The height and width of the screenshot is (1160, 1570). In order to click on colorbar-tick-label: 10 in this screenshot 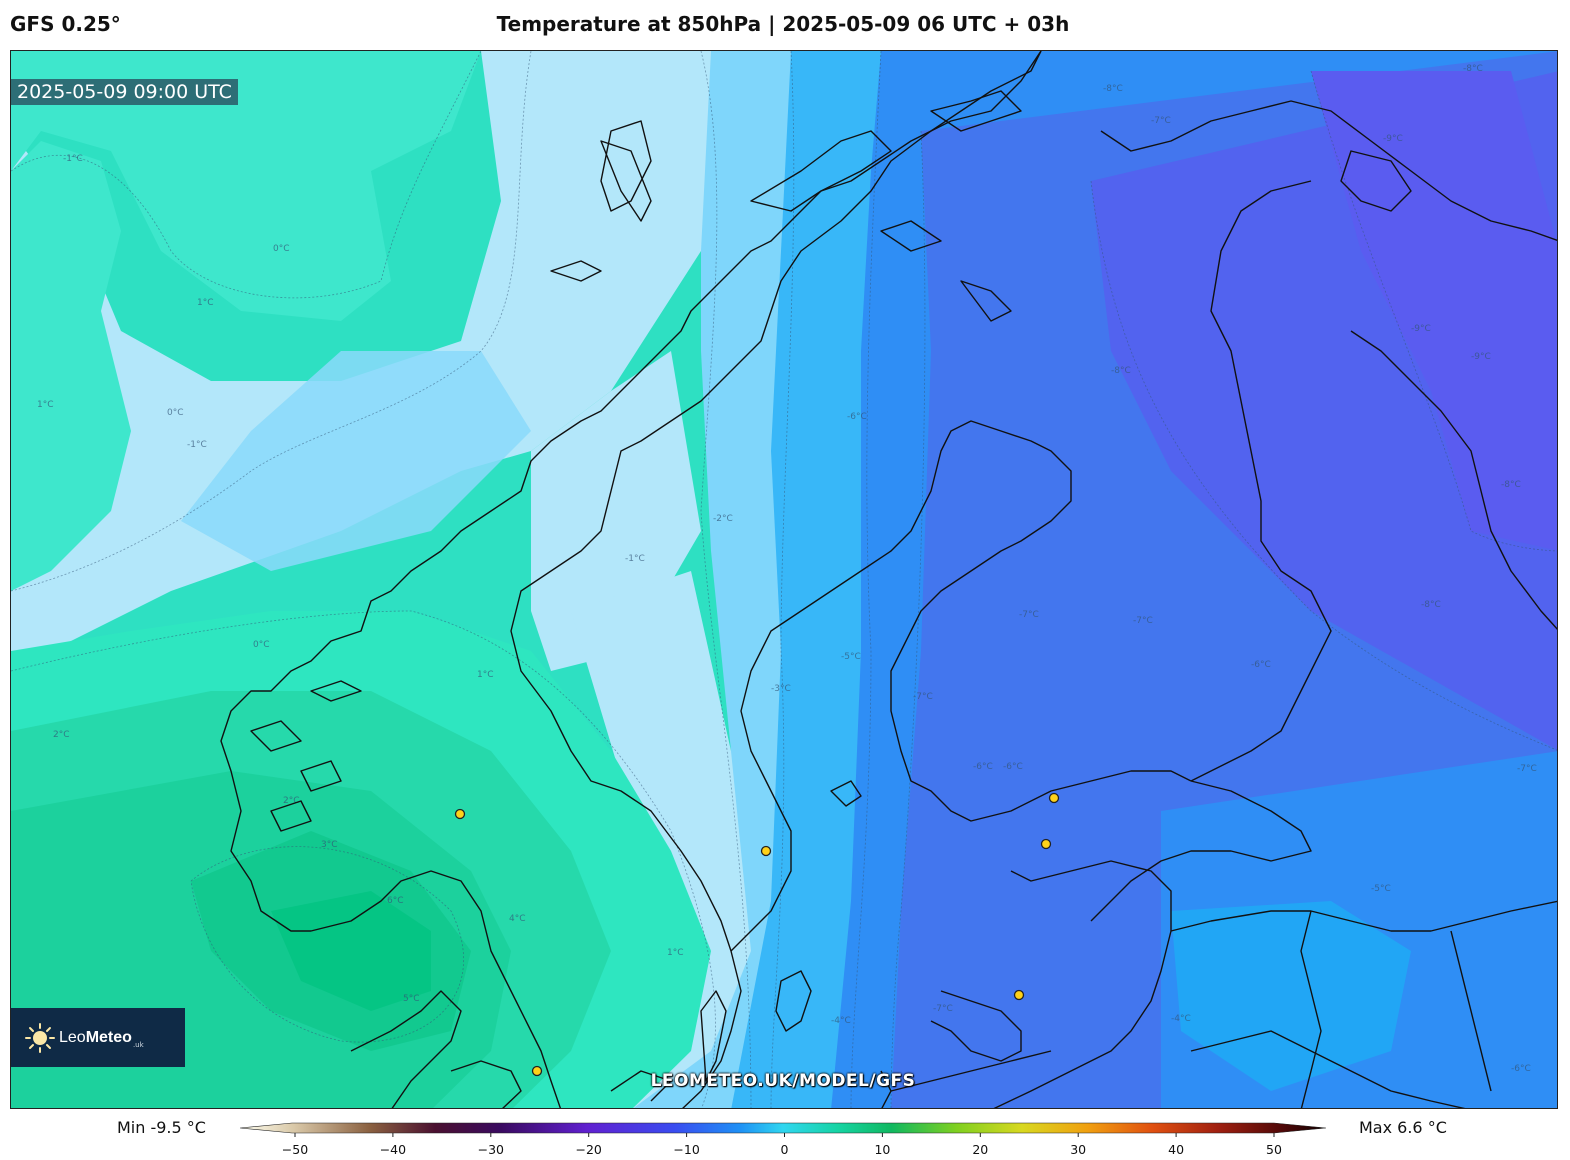, I will do `click(882, 1149)`.